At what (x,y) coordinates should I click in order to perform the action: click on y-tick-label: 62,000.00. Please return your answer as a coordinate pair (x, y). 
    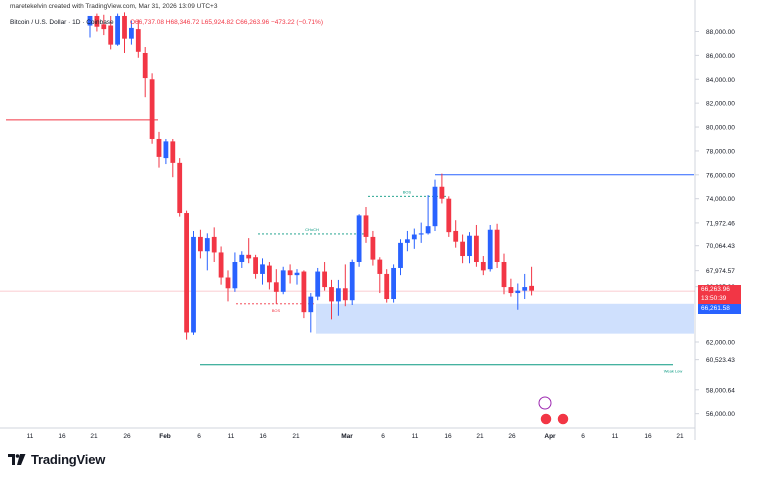
    Looking at the image, I should click on (720, 343).